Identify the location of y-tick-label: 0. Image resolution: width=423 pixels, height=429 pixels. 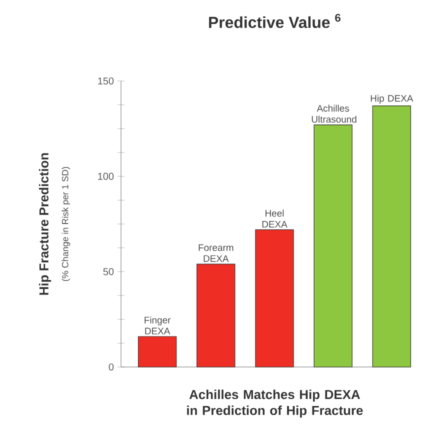
(111, 367).